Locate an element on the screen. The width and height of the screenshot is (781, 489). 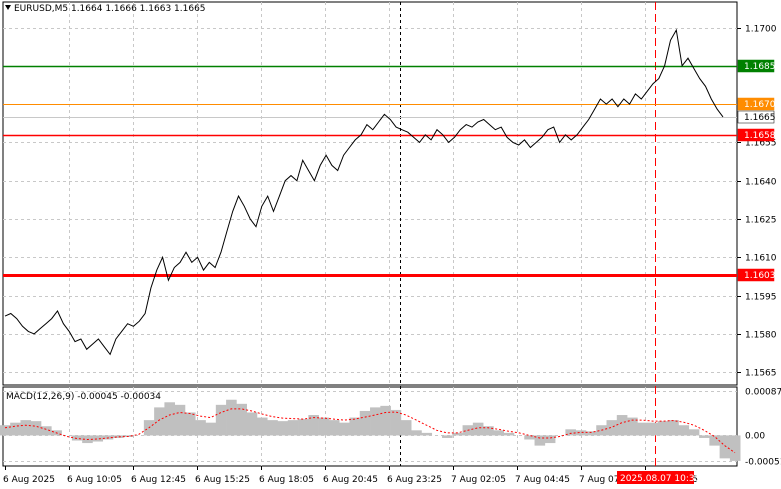
price-level-label: 1.1665 is located at coordinates (760, 118).